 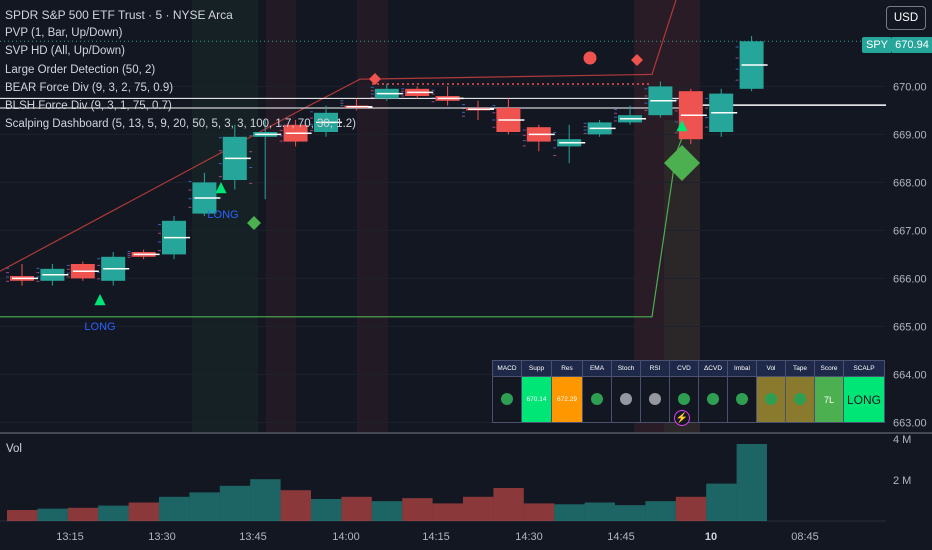 I want to click on currency-button: USD, so click(x=906, y=18).